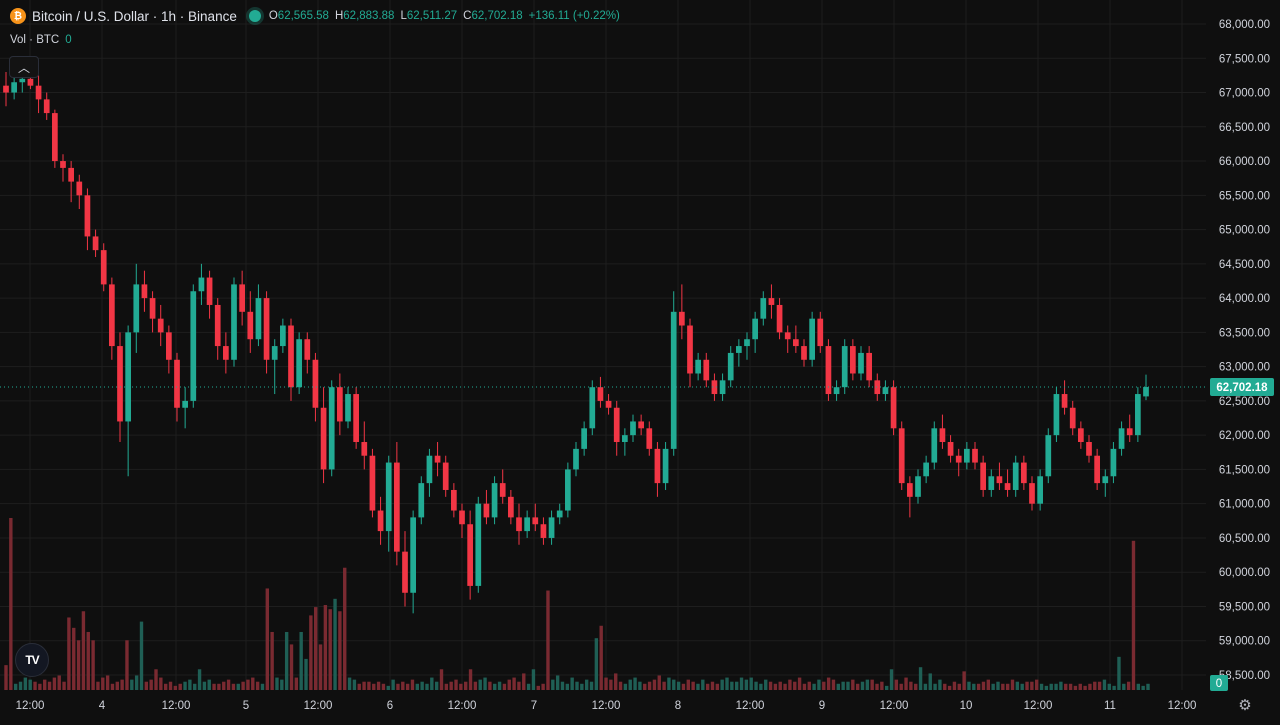 Image resolution: width=1280 pixels, height=725 pixels. I want to click on symbol-title: Bitcoin / U.S. Dollar · 1h · Binance, so click(134, 16).